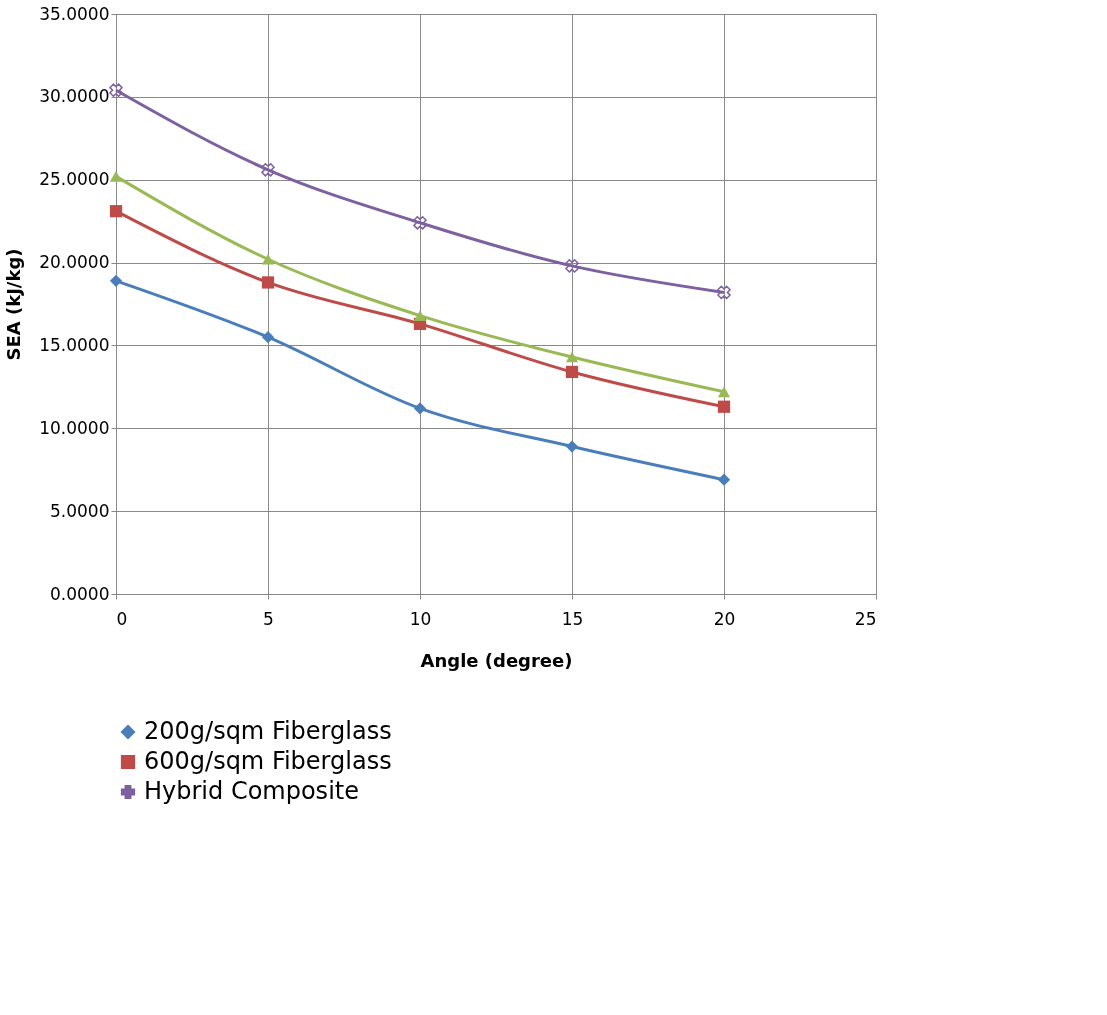 This screenshot has width=1107, height=1015. I want to click on y-tick-label: 25.0000, so click(74, 179).